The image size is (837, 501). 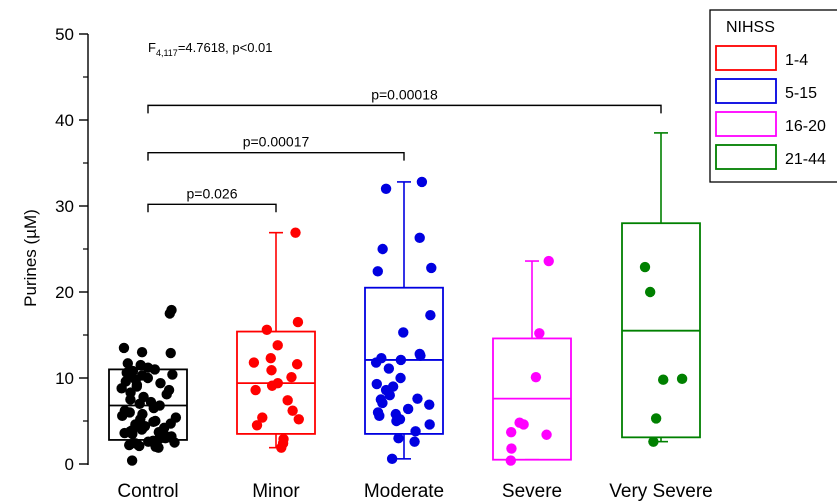 What do you see at coordinates (805, 126) in the screenshot?
I see `legend-label: 16-20` at bounding box center [805, 126].